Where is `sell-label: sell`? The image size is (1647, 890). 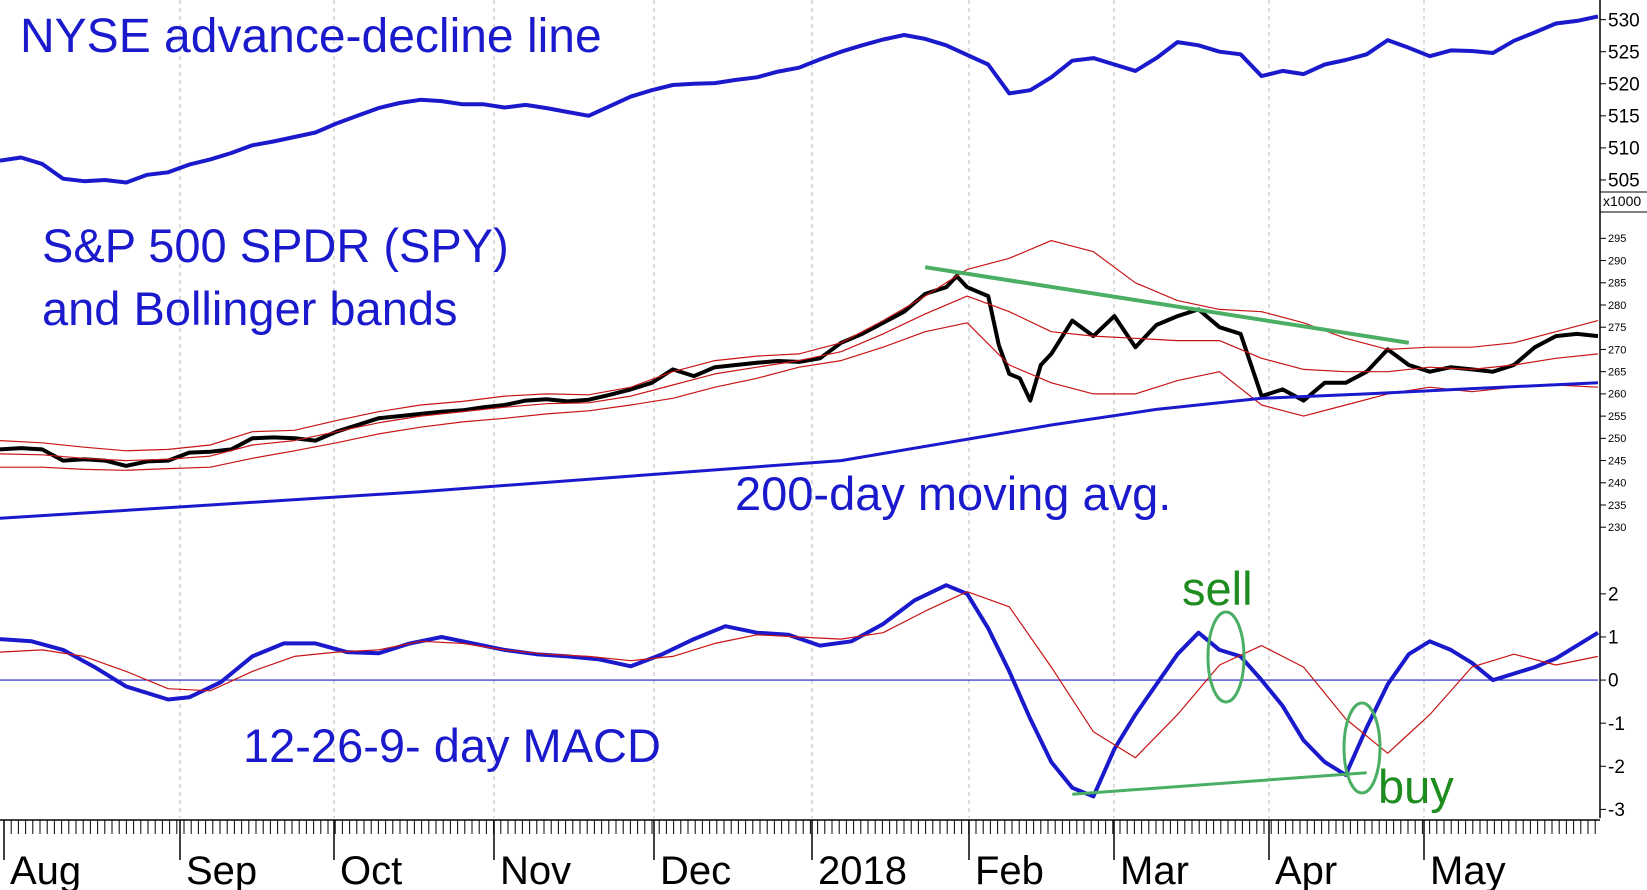
sell-label: sell is located at coordinates (1217, 588).